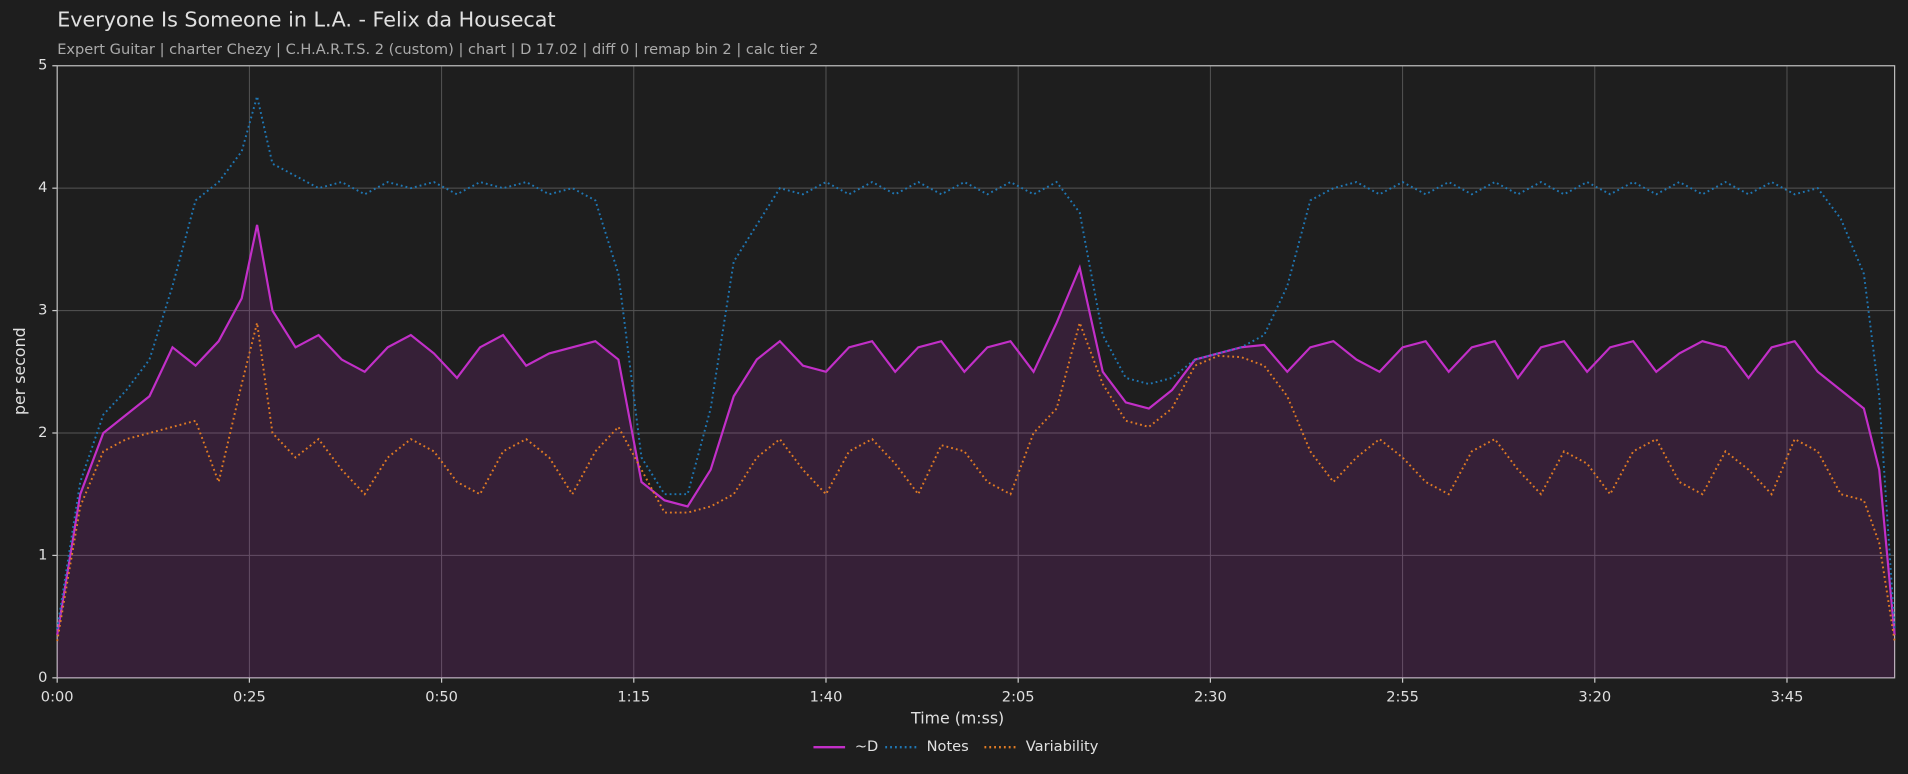 The width and height of the screenshot is (1908, 774). What do you see at coordinates (42, 554) in the screenshot?
I see `y-tick-label: 1` at bounding box center [42, 554].